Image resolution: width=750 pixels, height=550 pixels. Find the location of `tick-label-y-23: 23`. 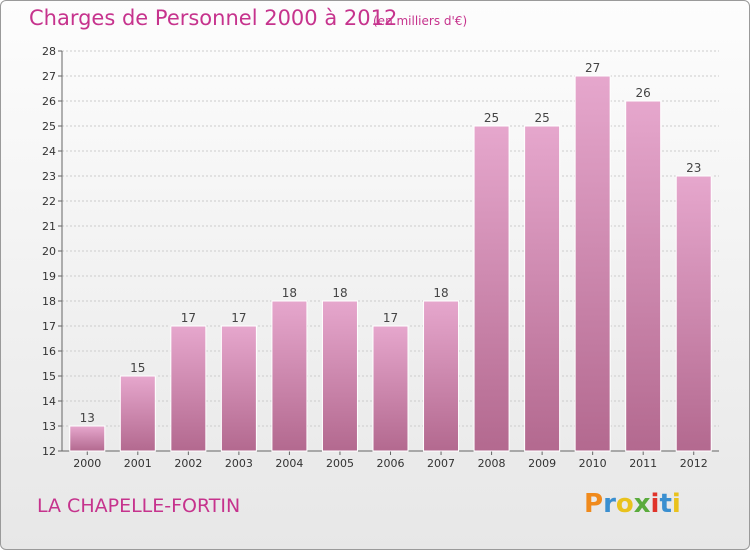

tick-label-y-23: 23 is located at coordinates (49, 176).